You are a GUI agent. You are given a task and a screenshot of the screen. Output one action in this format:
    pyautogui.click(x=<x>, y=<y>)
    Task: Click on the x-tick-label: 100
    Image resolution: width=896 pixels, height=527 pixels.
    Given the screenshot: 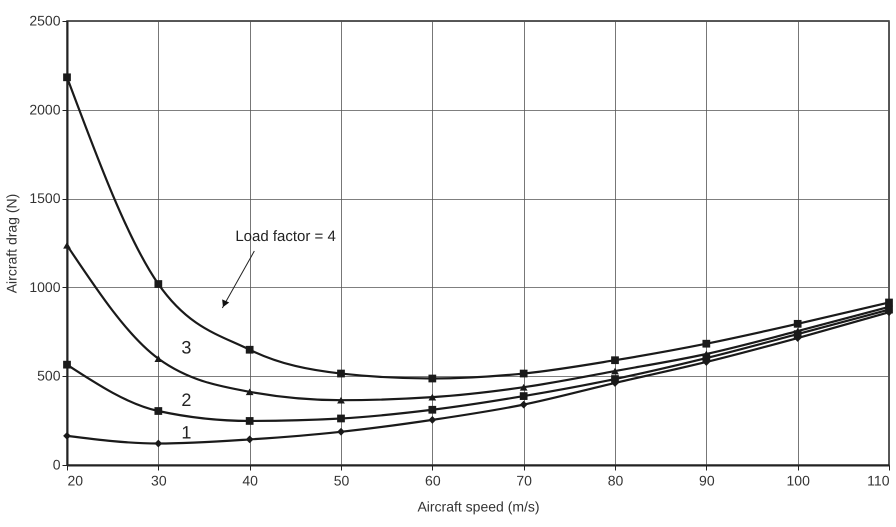 What is the action you would take?
    pyautogui.click(x=798, y=480)
    